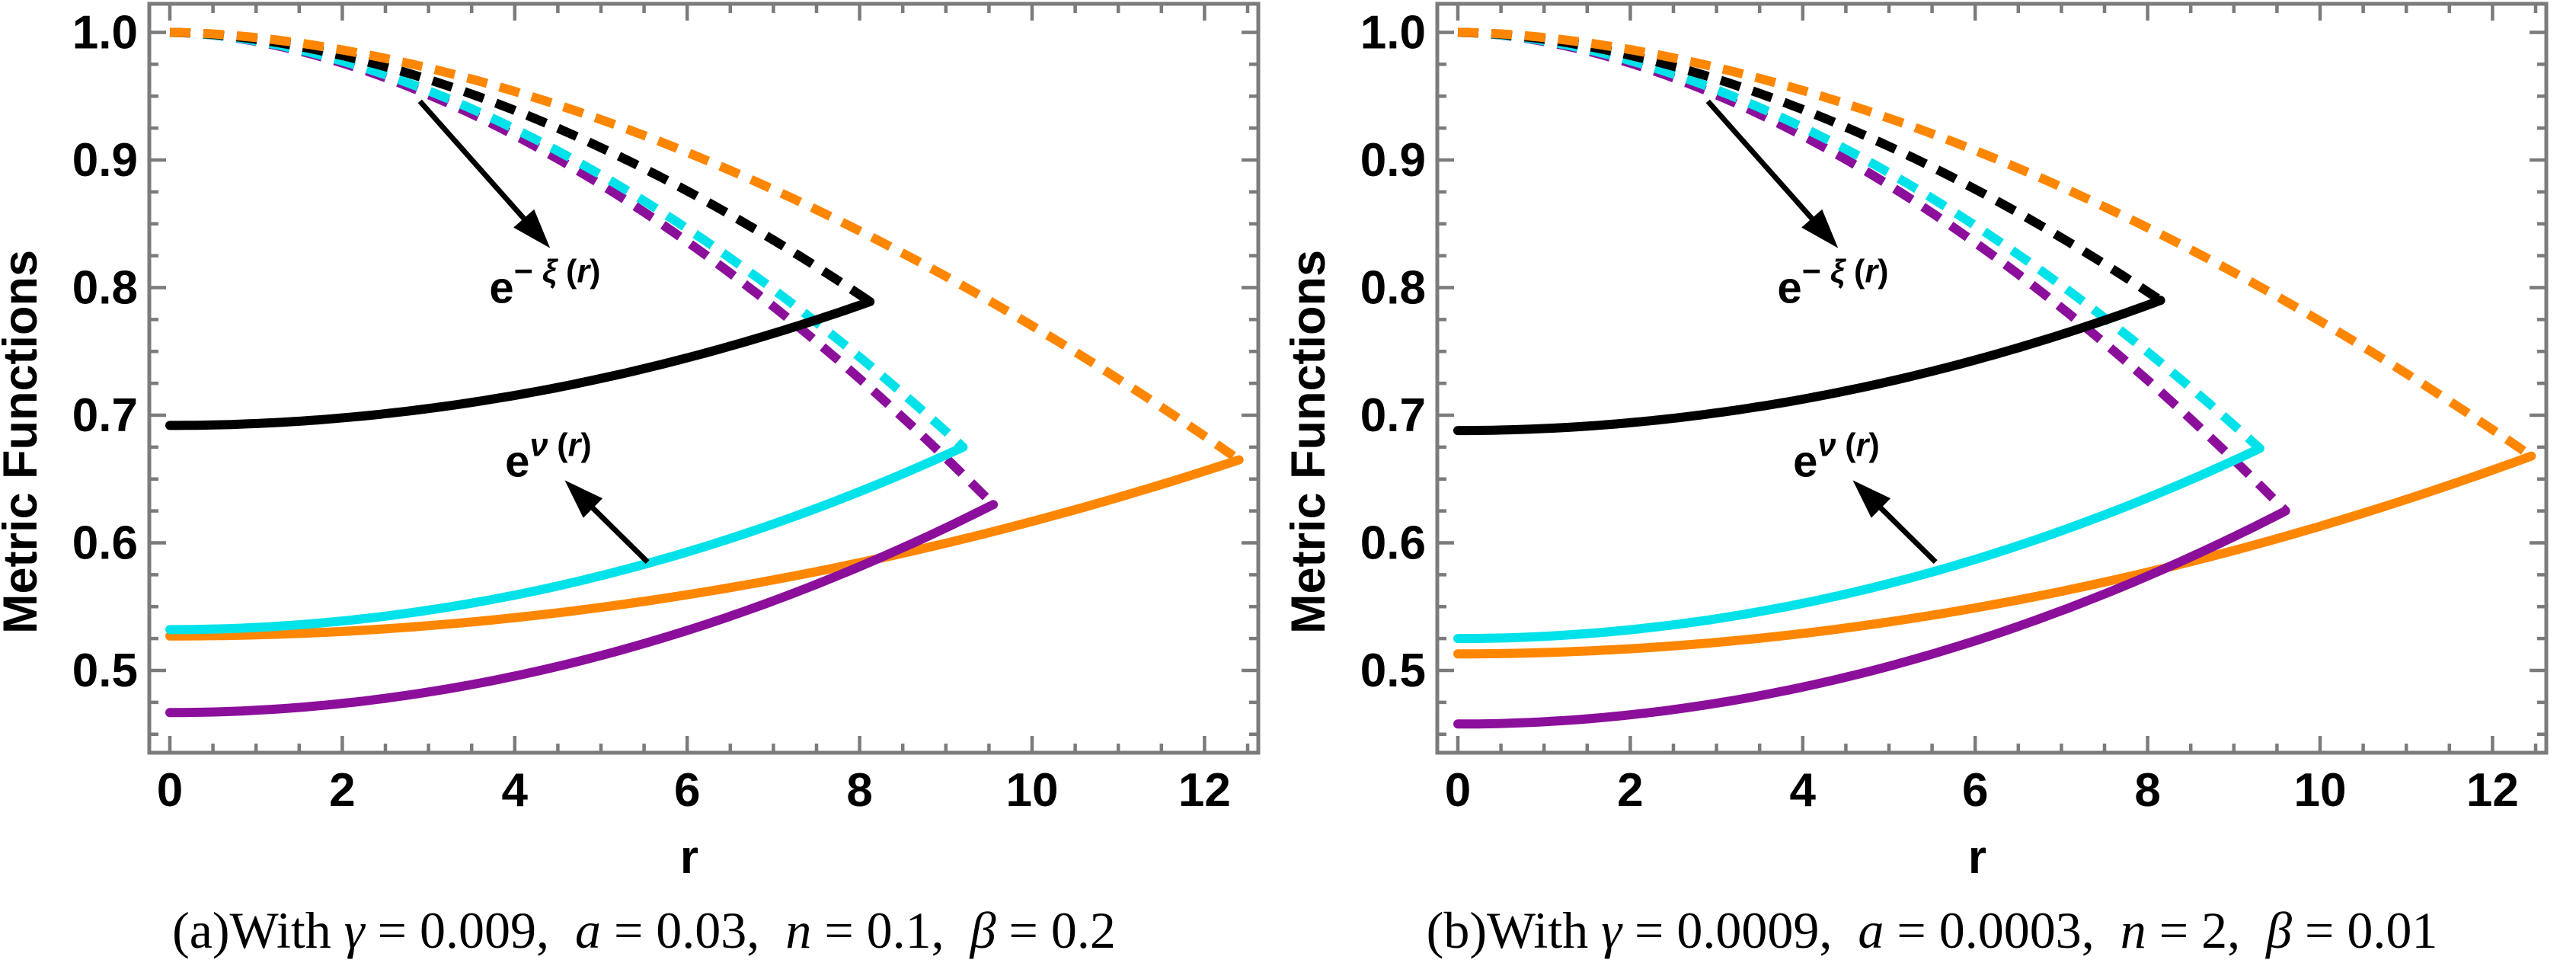  I want to click on series-exi-cyan, so click(568, 239).